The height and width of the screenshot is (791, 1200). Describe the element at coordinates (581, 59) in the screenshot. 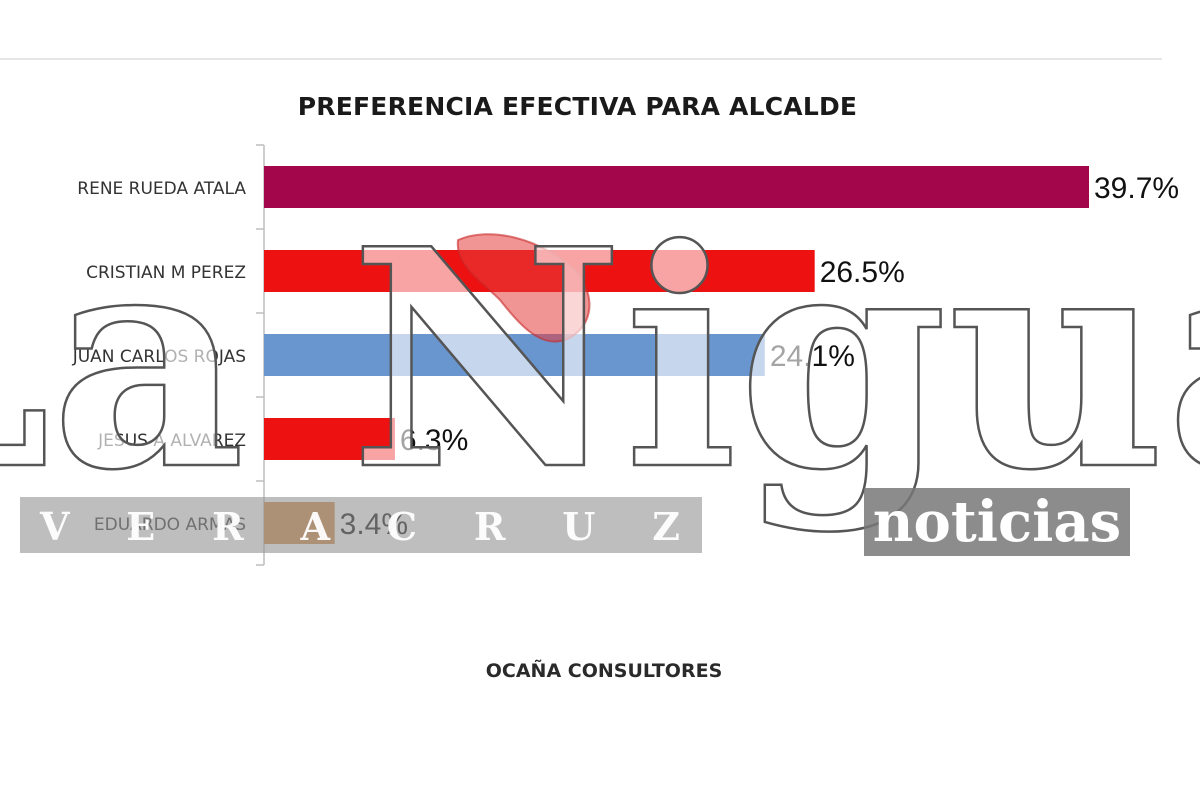

I see `top-rule` at that location.